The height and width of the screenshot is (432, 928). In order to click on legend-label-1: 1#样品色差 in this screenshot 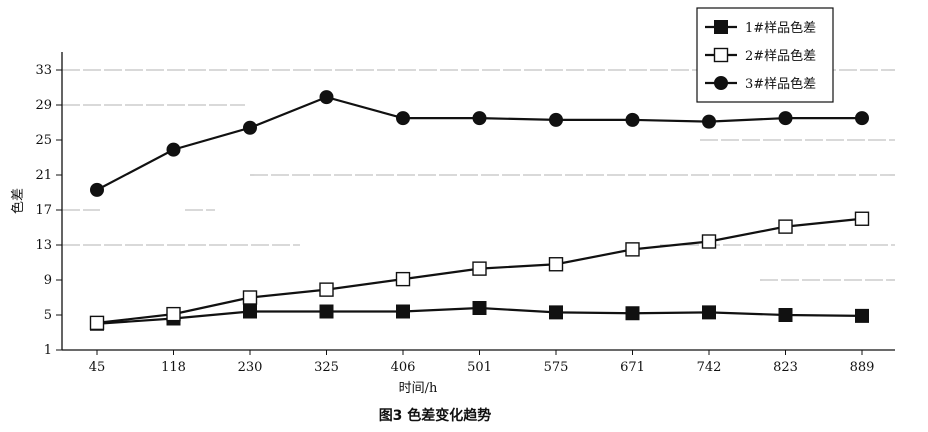, I will do `click(780, 28)`.